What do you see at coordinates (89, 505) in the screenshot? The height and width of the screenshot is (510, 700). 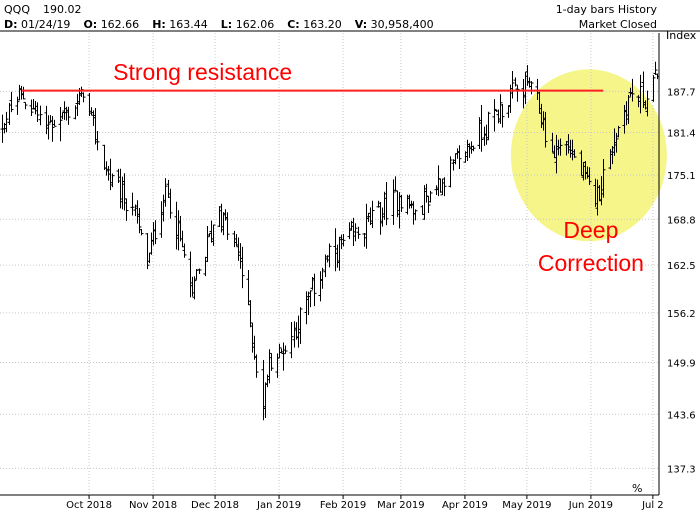 I see `x-tick-label: Oct 2018` at bounding box center [89, 505].